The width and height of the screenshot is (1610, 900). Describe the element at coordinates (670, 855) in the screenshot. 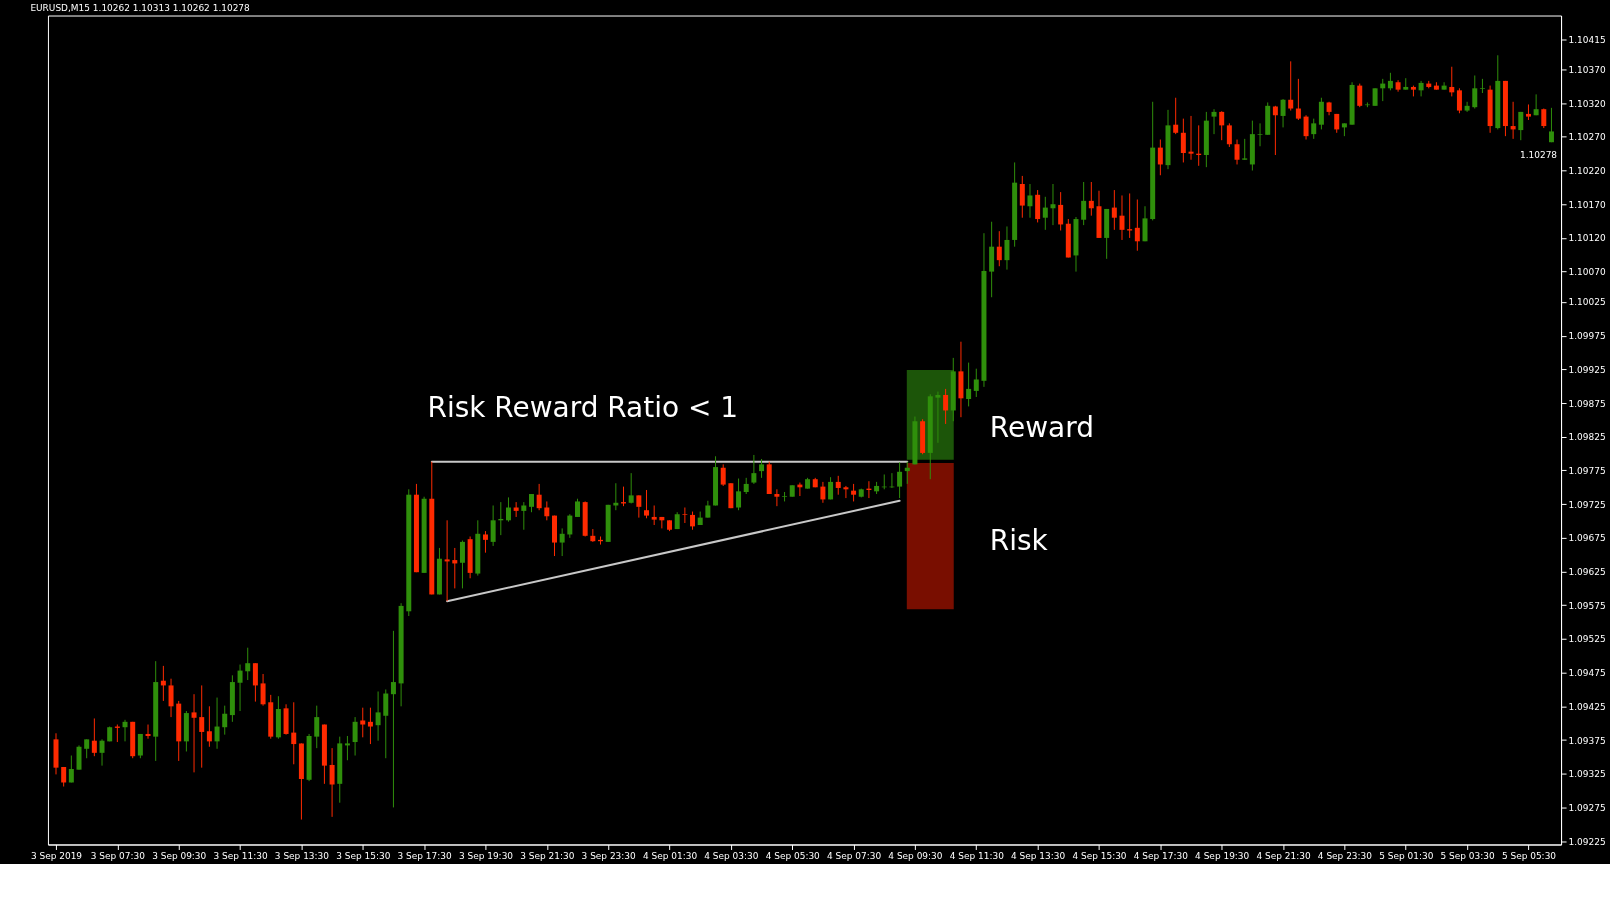

I see `x-tick-label: 4 Sep 01:30` at that location.